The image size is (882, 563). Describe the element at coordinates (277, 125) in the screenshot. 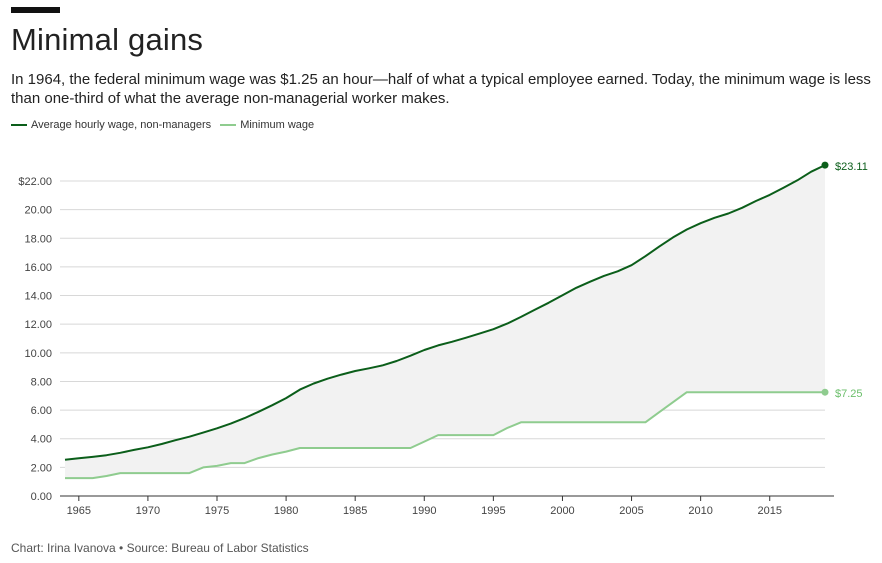

I see `legend-label-minimum: Minimum wage` at that location.